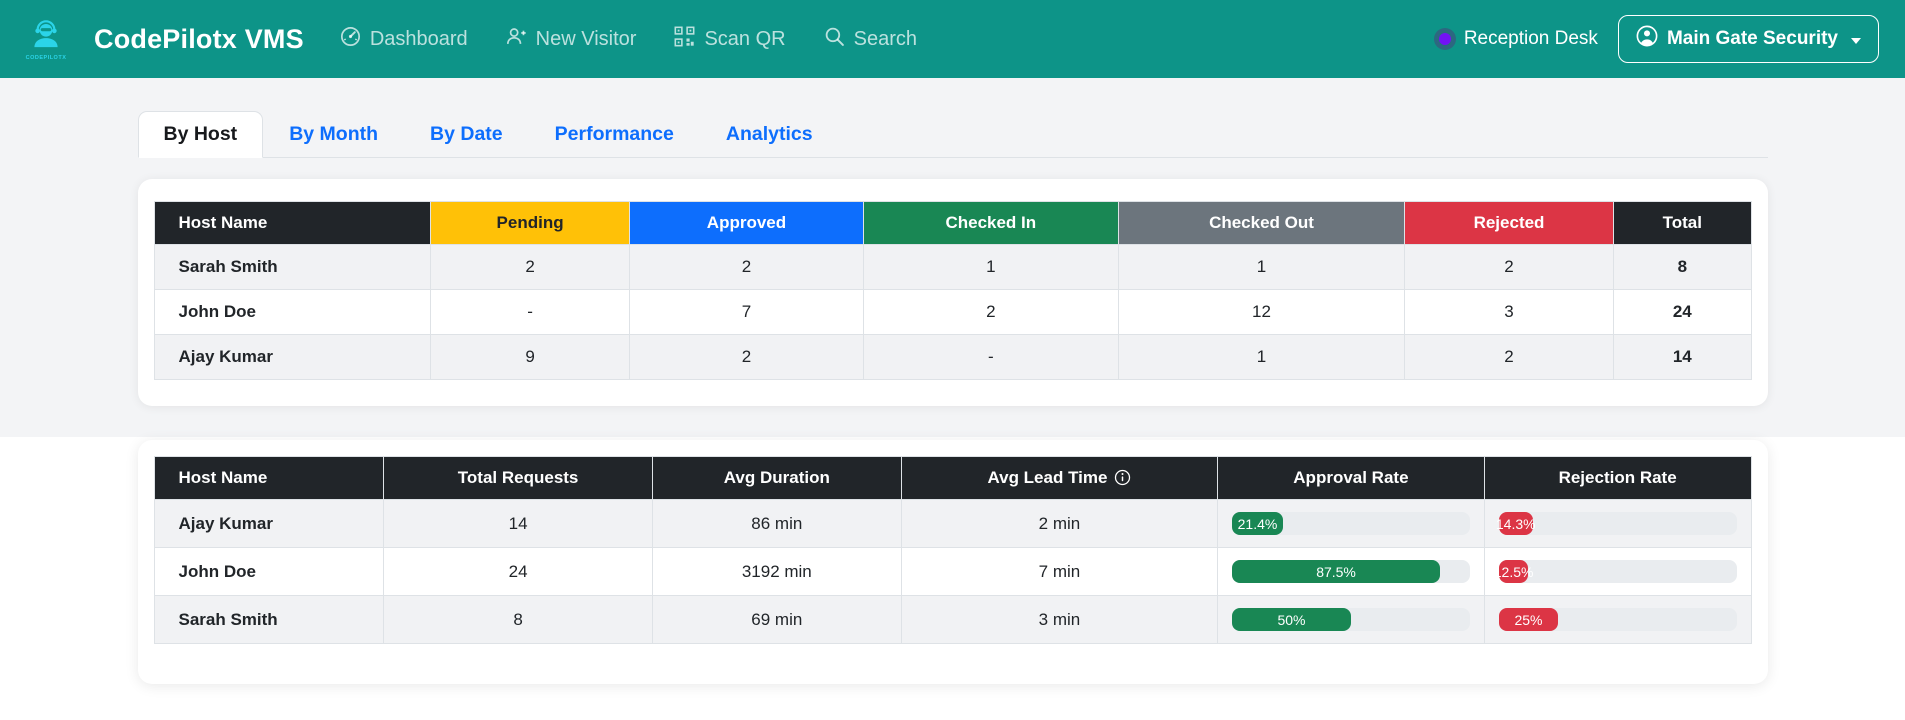 This screenshot has width=1905, height=720. I want to click on rejection-rate-track: 14.3%, so click(1616, 523).